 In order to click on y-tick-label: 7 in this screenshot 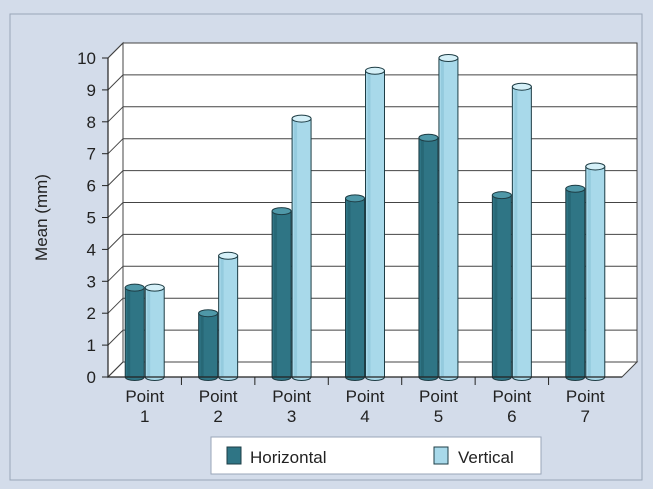, I will do `click(91, 154)`.